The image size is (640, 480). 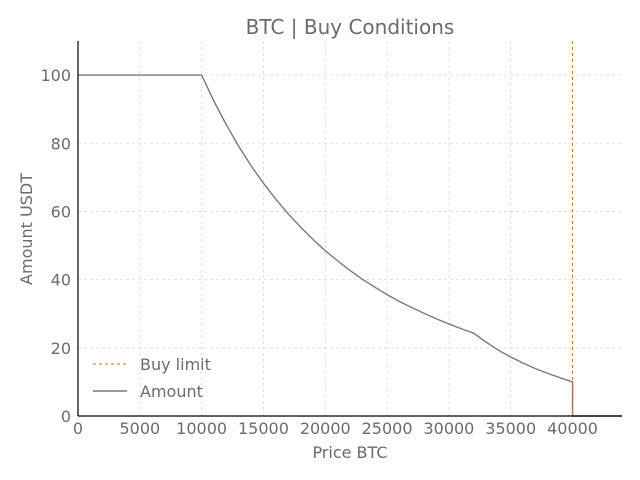 What do you see at coordinates (139, 428) in the screenshot?
I see `x-tick-label: 5000` at bounding box center [139, 428].